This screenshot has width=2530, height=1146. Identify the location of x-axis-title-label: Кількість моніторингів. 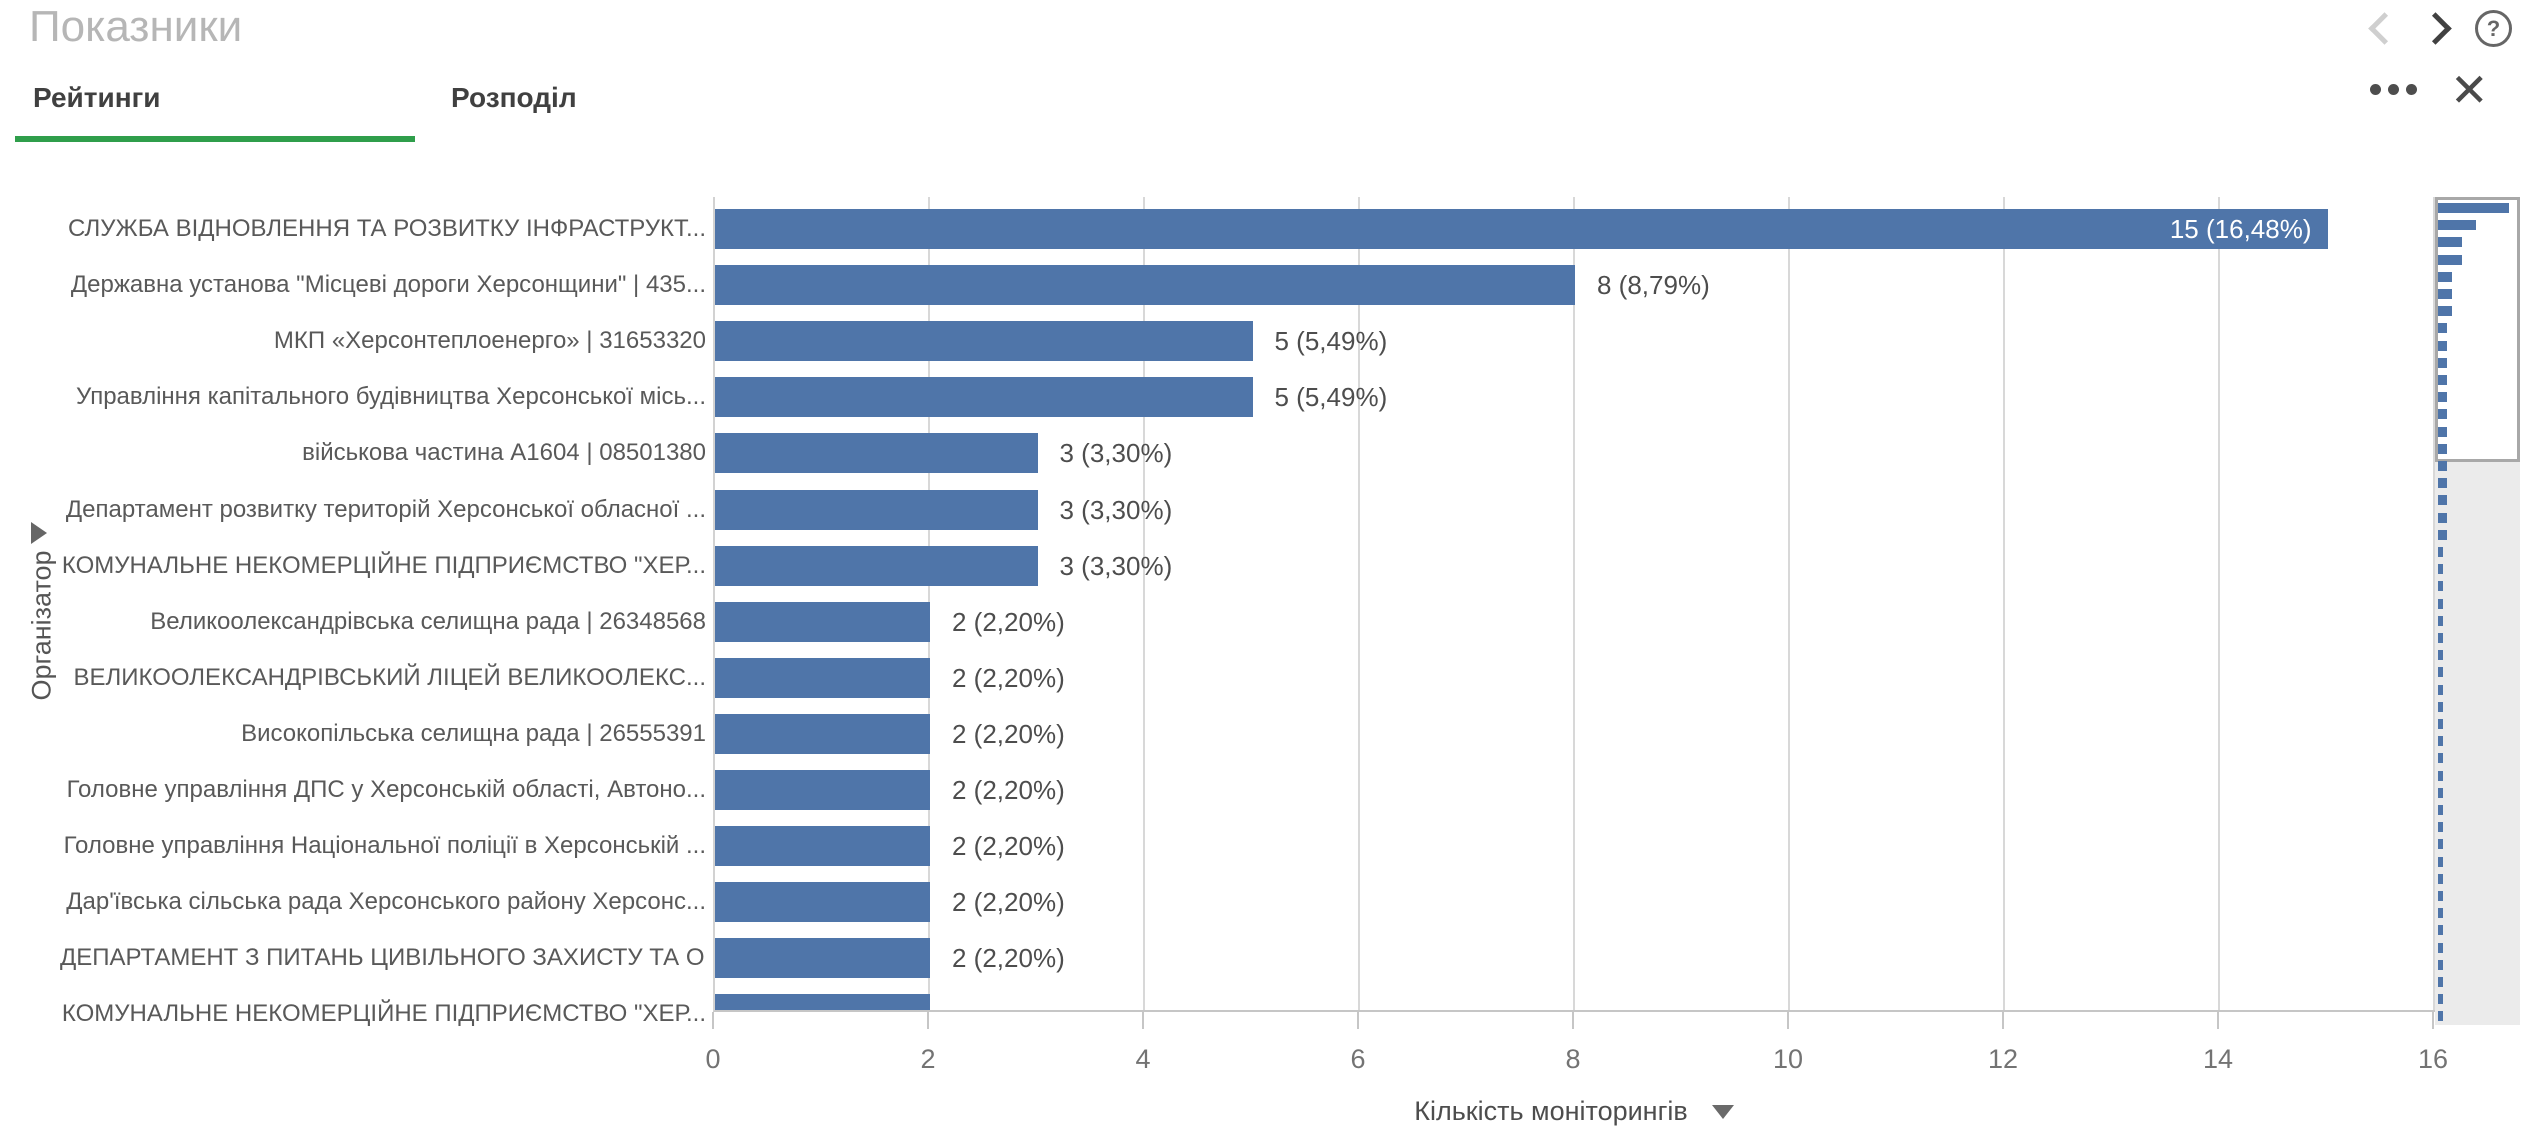
(1551, 1111).